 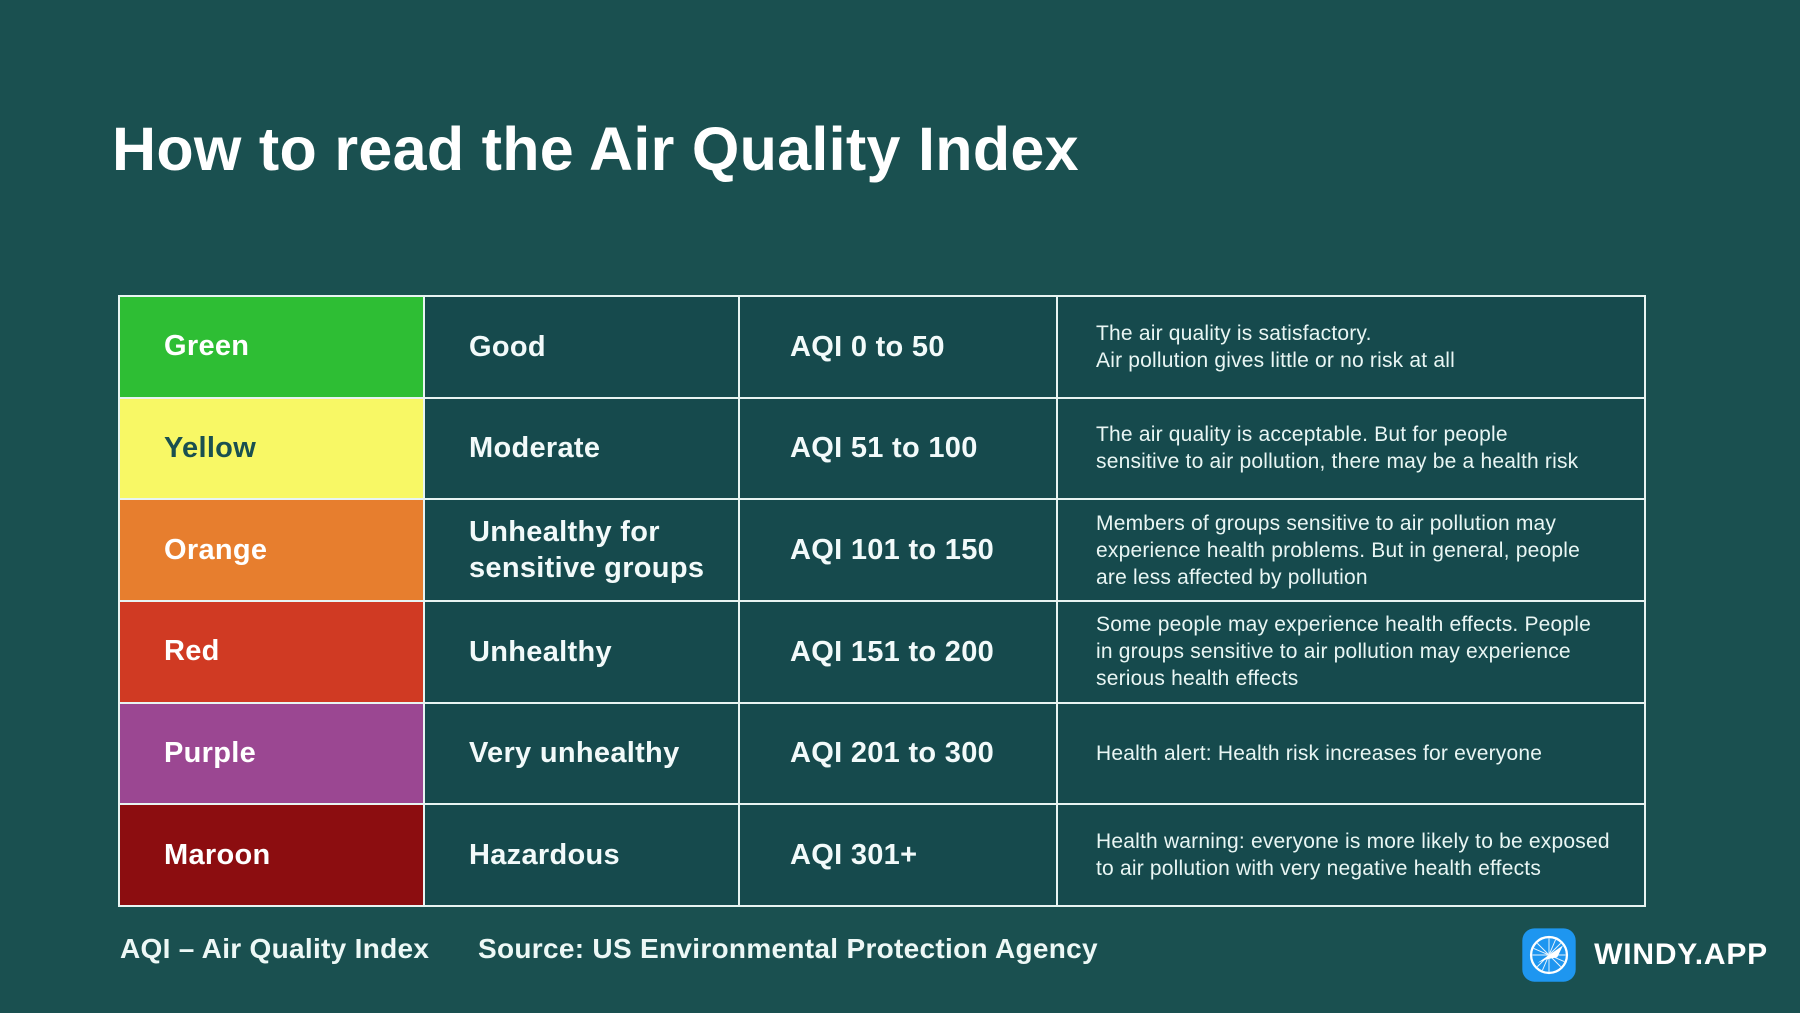 I want to click on color-swatch-purple: Purple, so click(x=271, y=753).